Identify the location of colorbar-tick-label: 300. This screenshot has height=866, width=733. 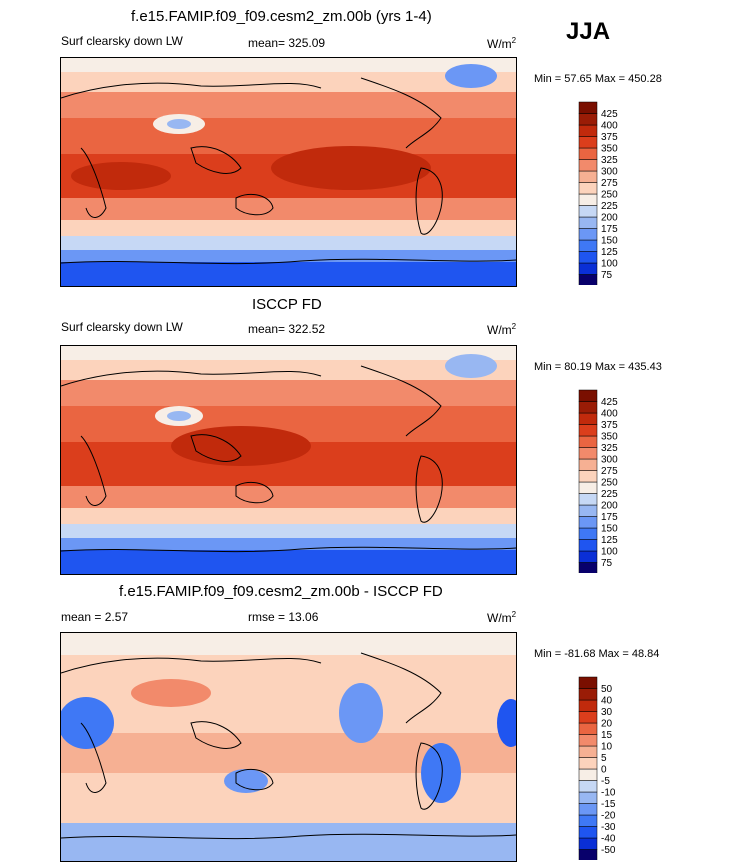
(609, 460).